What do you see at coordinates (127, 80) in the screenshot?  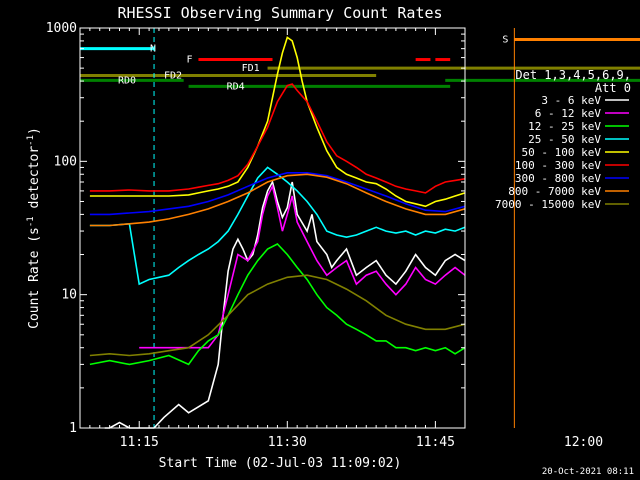 I see `state-bar-label: RD0` at bounding box center [127, 80].